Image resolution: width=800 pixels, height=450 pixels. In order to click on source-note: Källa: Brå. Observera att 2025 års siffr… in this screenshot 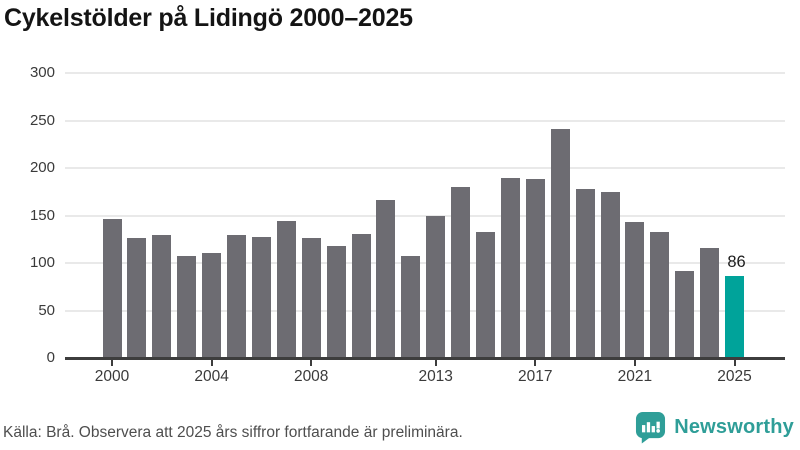, I will do `click(233, 432)`.